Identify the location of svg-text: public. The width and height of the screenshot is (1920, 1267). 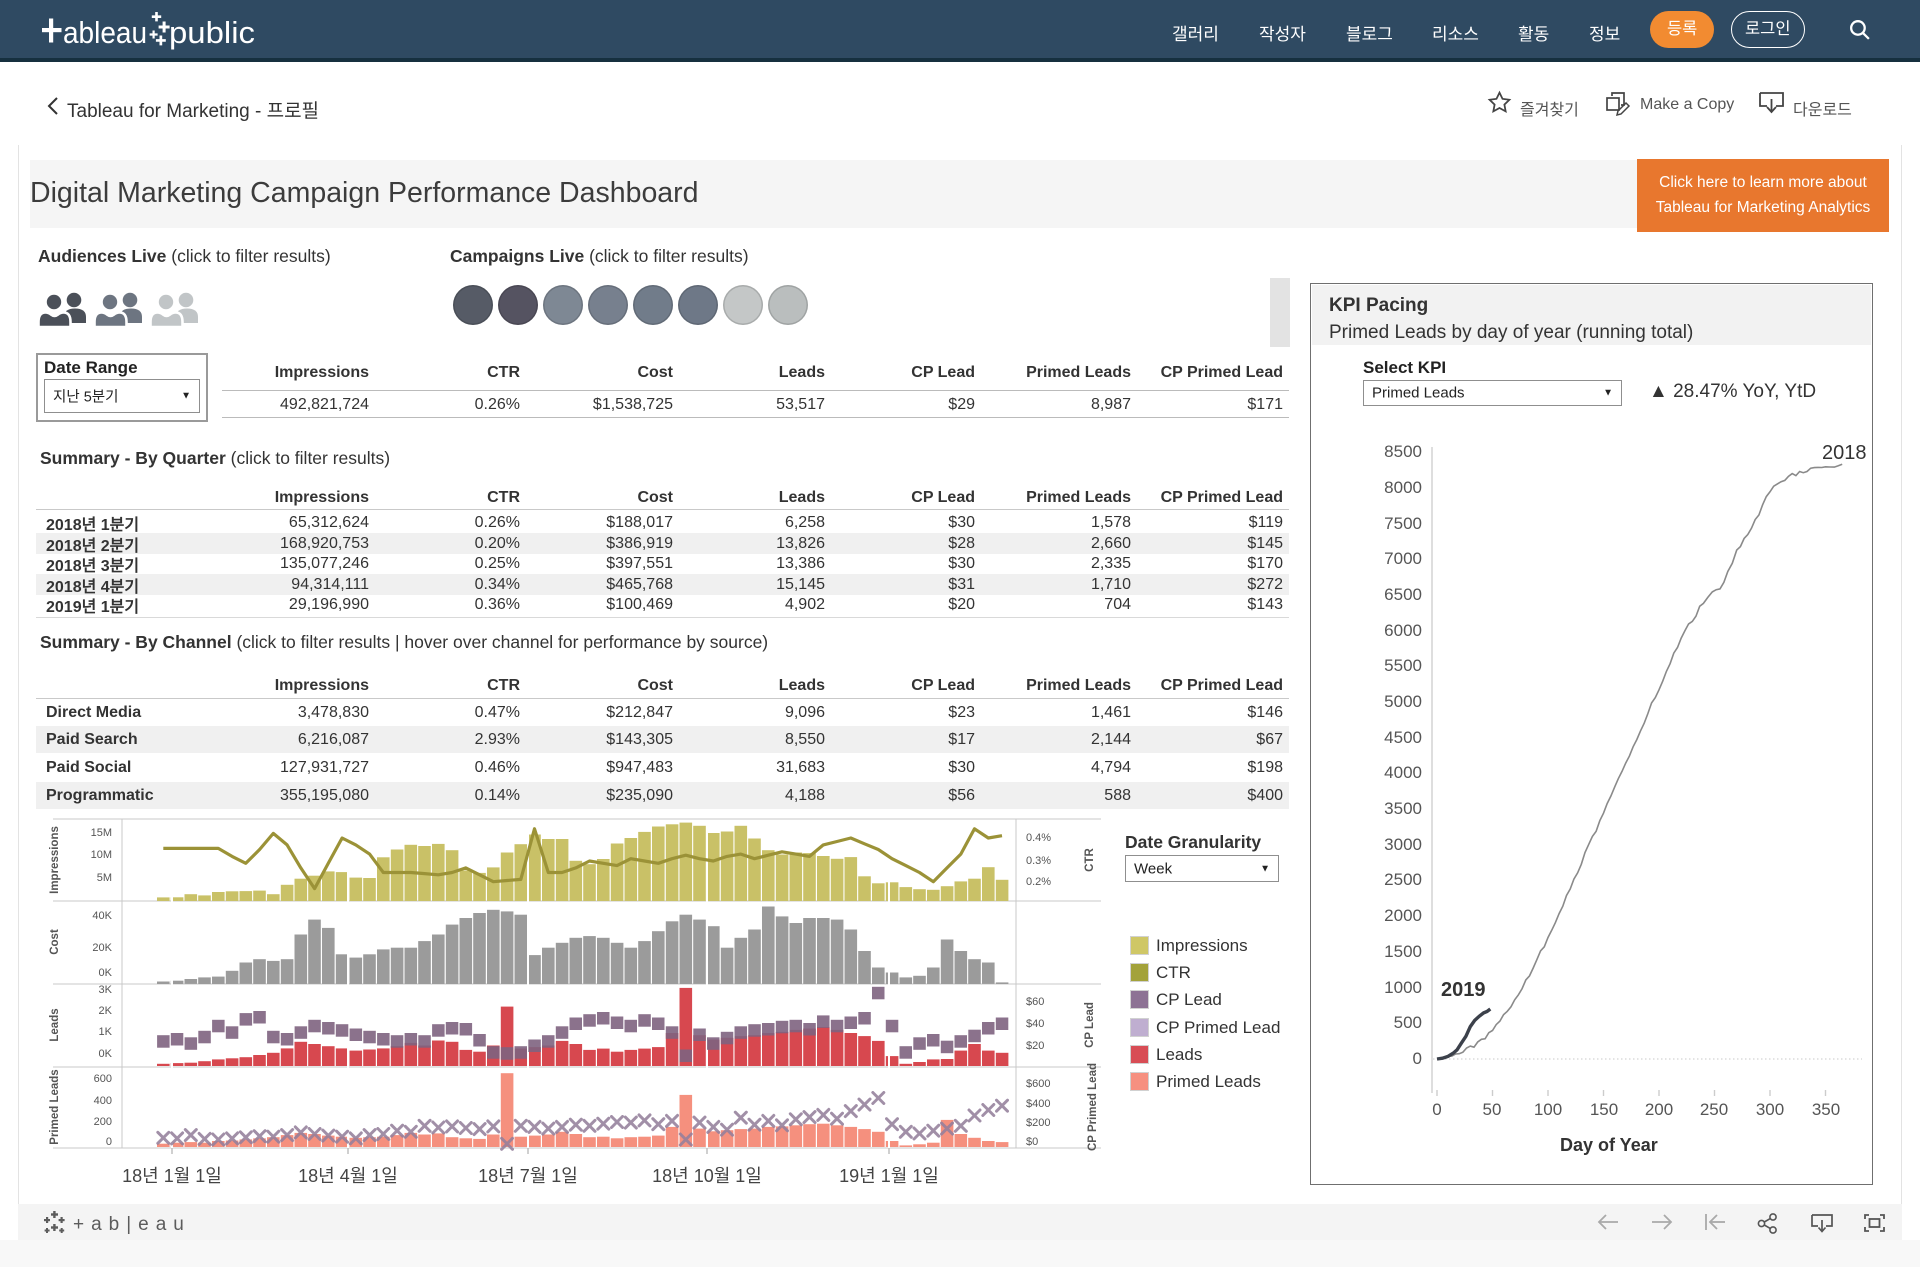
(212, 32).